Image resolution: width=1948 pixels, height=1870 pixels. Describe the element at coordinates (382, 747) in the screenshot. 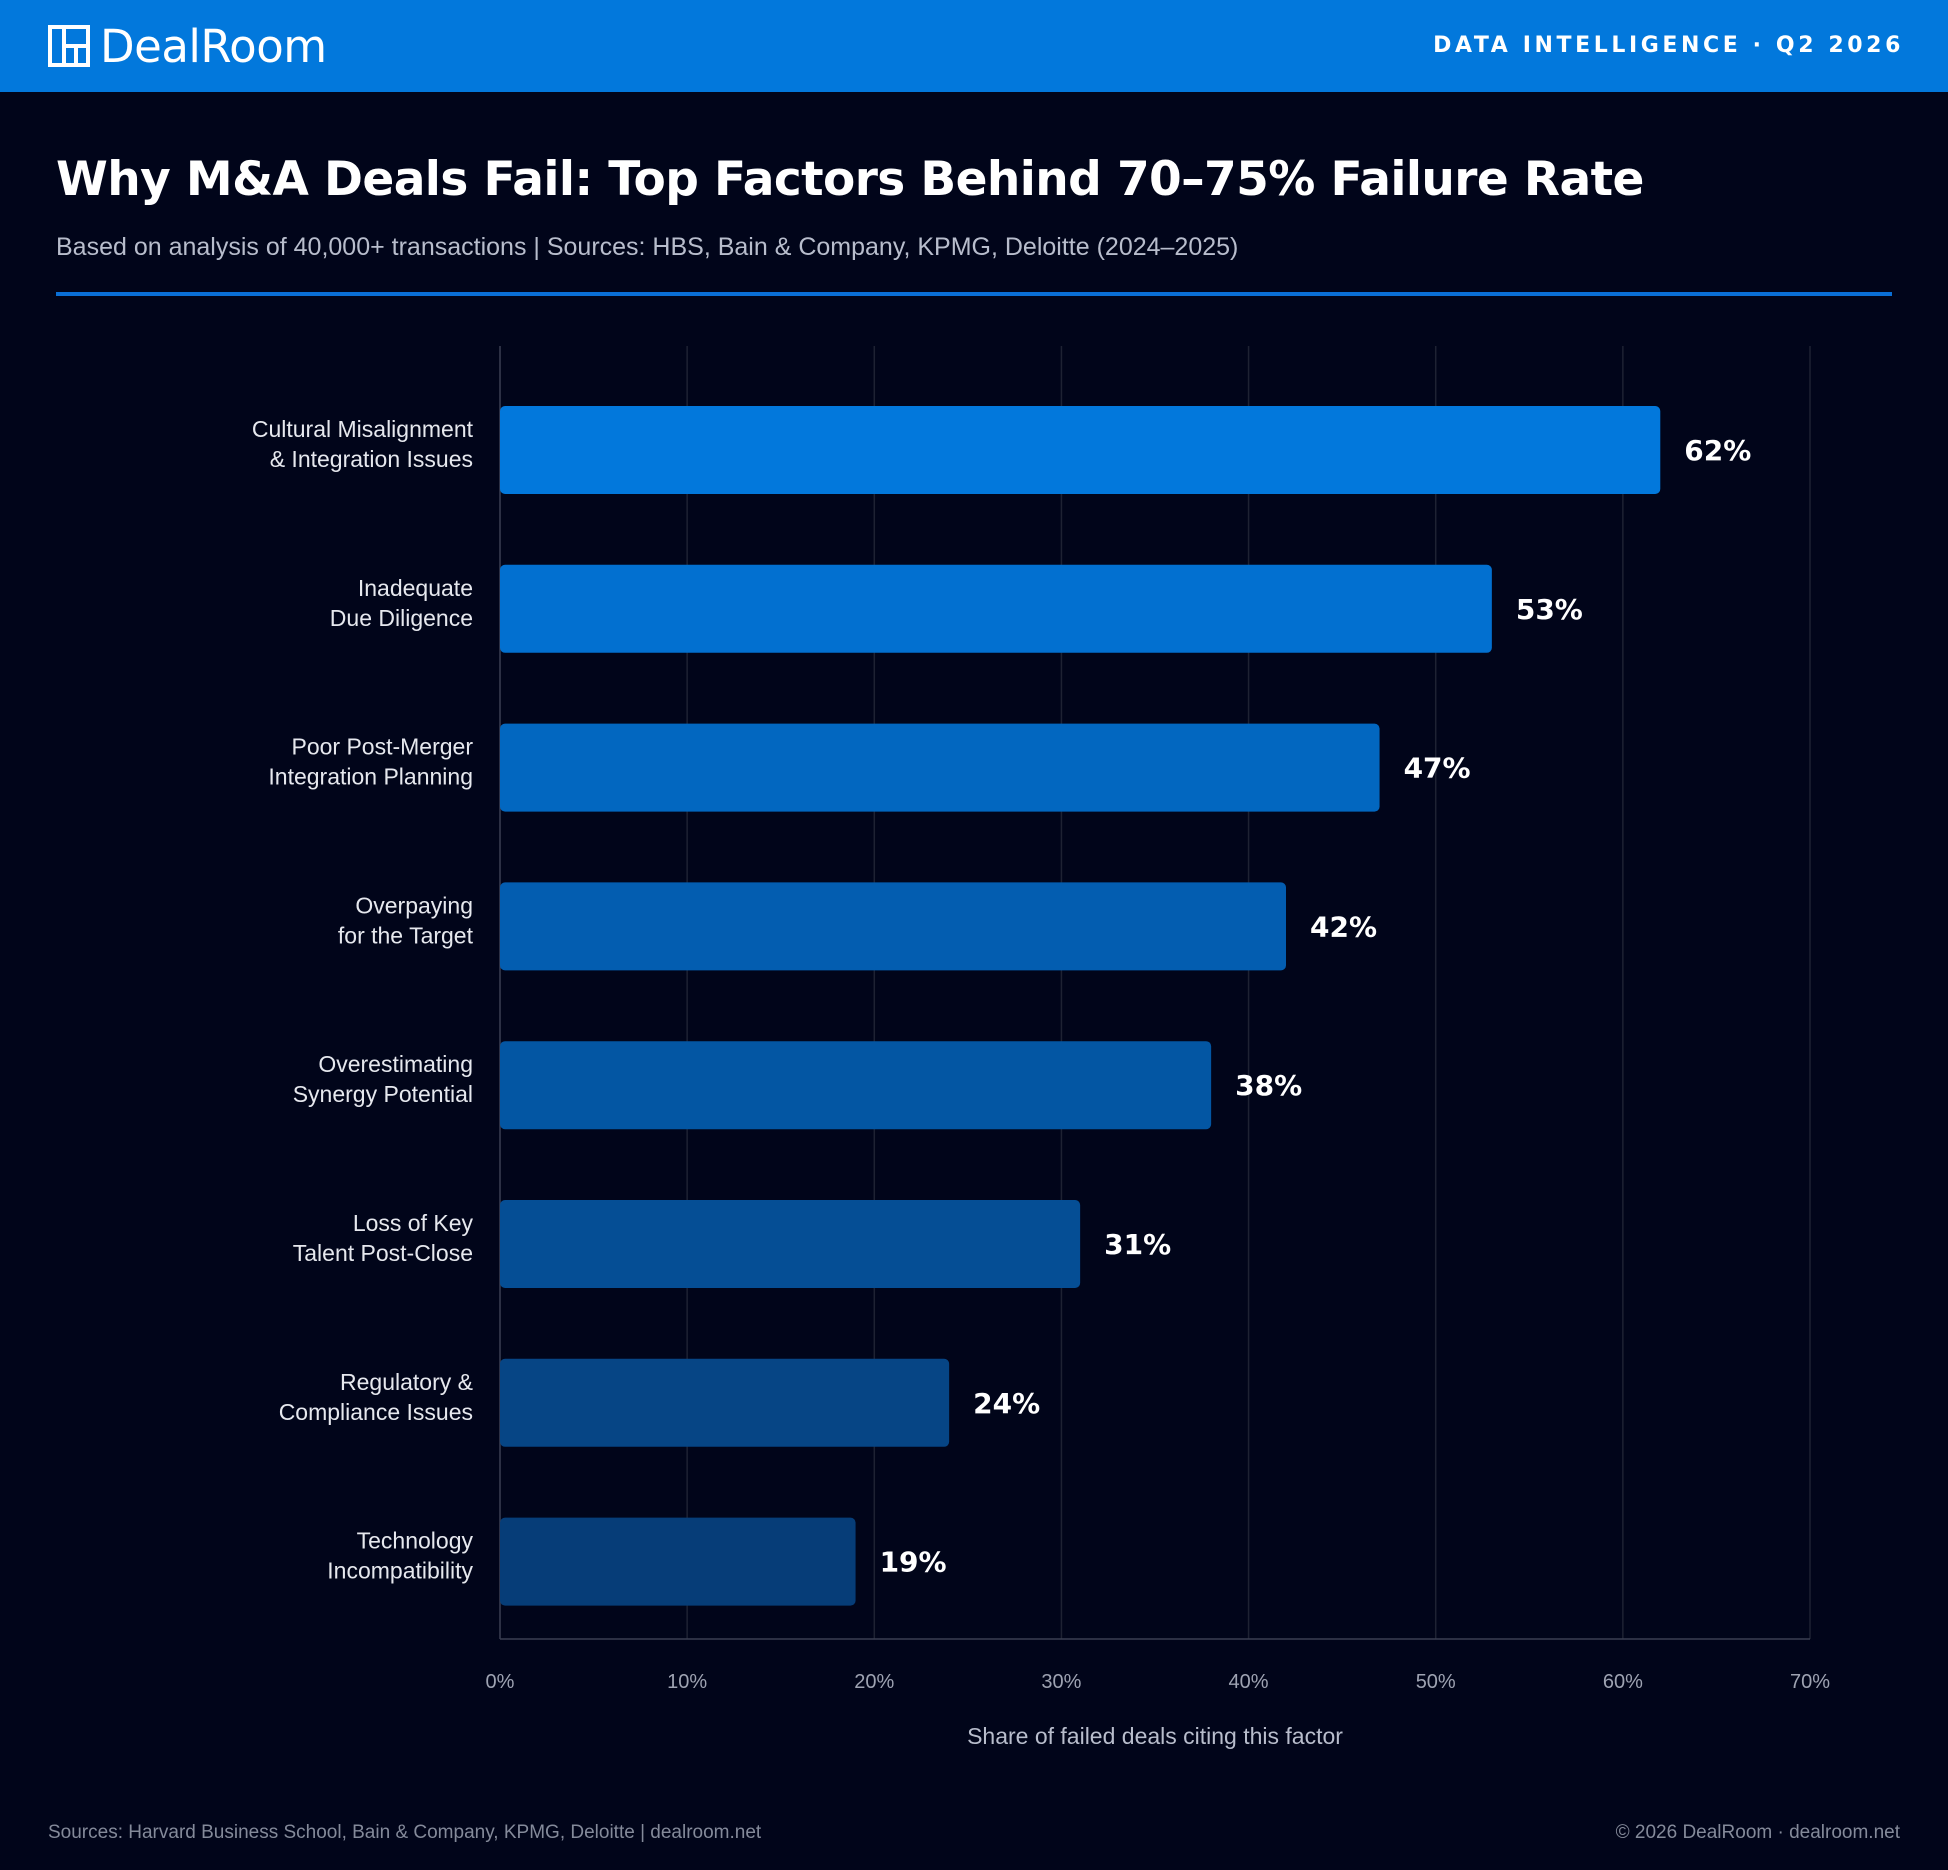

I see `category-label: Poor Post-Merger` at that location.